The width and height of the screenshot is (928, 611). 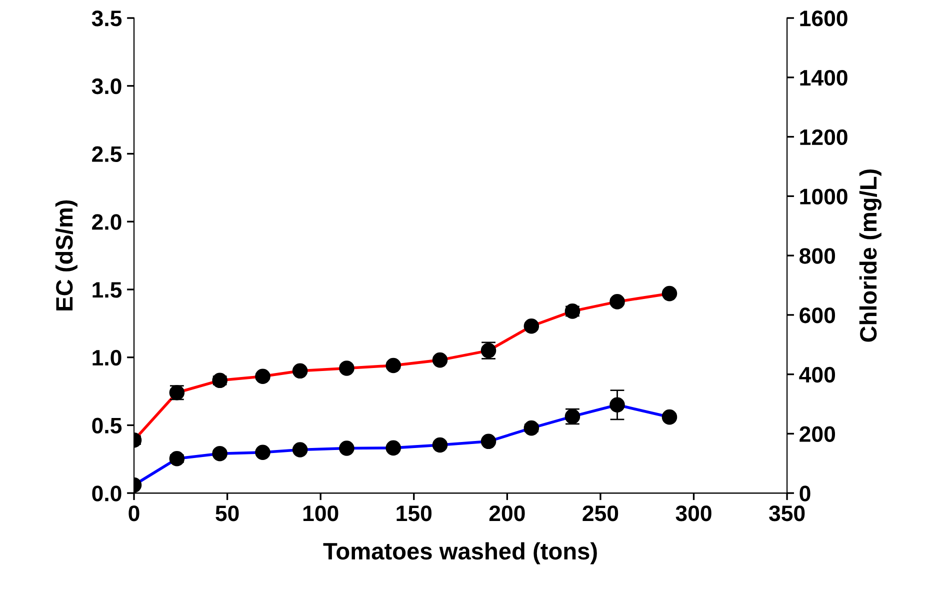 I want to click on y2-tick-label: 1000, so click(x=824, y=196).